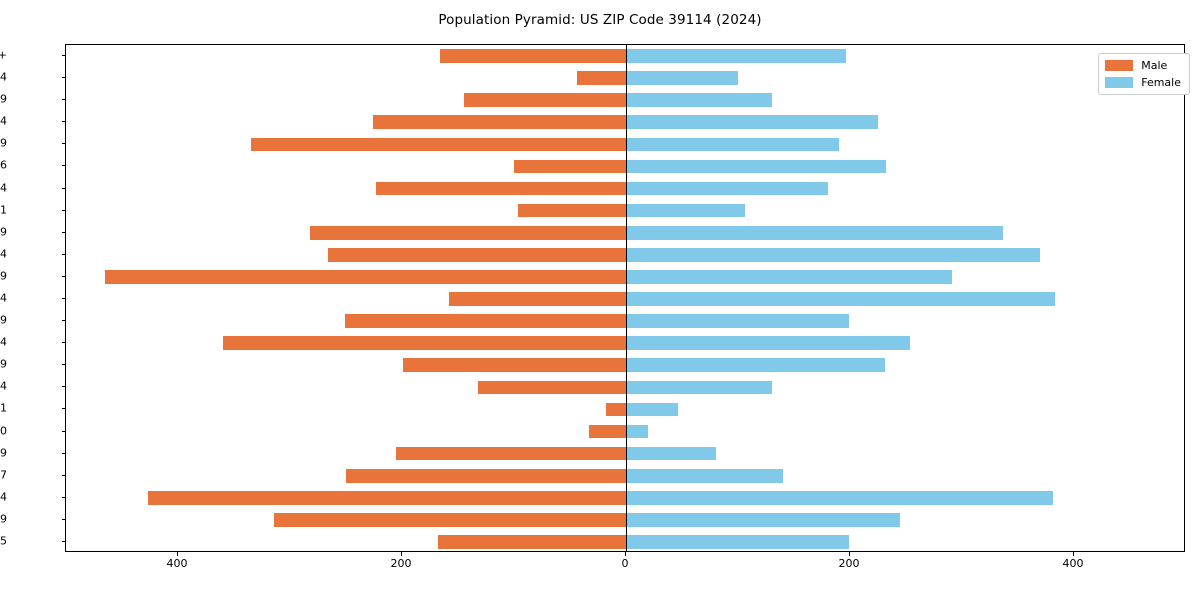  What do you see at coordinates (3, 408) in the screenshot?
I see `y-tick-label: 21` at bounding box center [3, 408].